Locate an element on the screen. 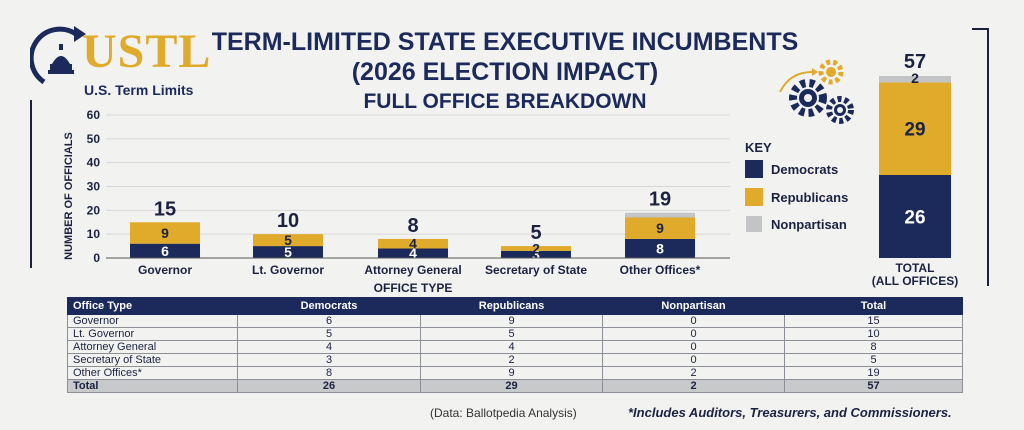  bar-total-label: 10 is located at coordinates (288, 221).